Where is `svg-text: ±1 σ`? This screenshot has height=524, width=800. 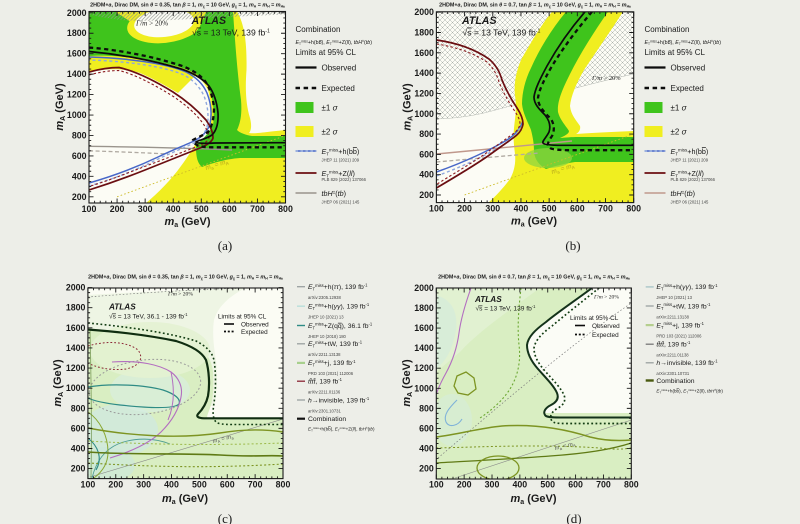 svg-text: ±1 σ is located at coordinates (330, 108).